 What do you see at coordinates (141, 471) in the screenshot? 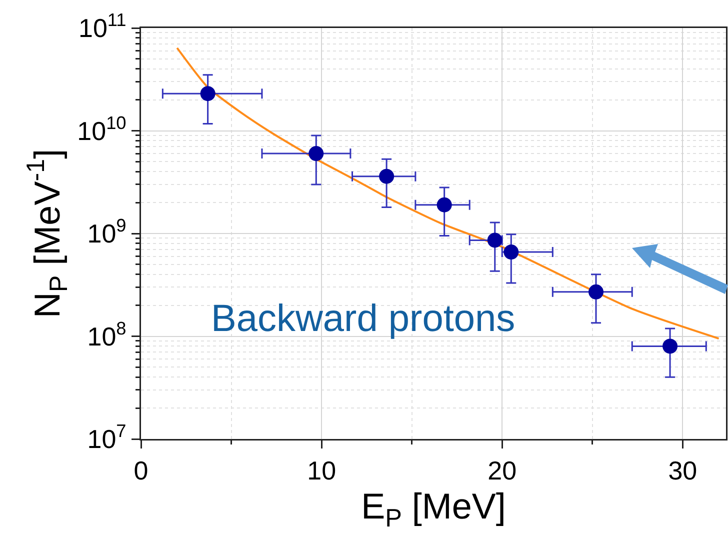
I see `x-tick-label: 0` at bounding box center [141, 471].